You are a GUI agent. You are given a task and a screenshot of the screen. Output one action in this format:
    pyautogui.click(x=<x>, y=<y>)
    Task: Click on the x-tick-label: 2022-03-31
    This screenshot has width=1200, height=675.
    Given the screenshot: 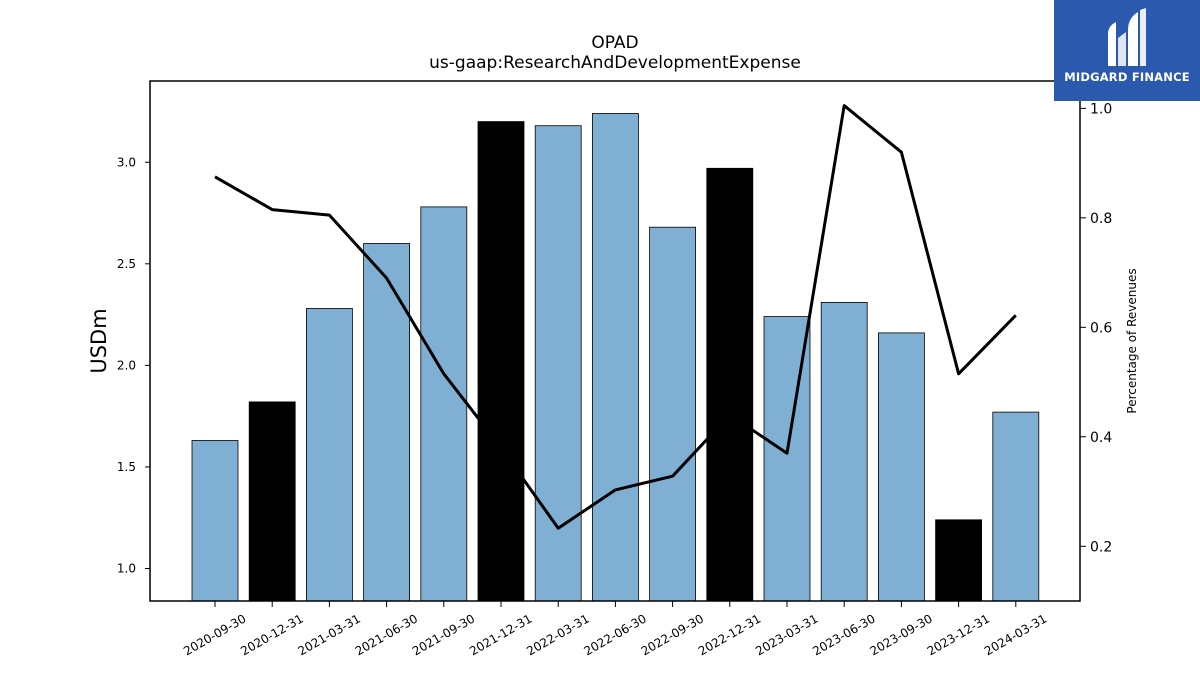 What is the action you would take?
    pyautogui.click(x=557, y=634)
    